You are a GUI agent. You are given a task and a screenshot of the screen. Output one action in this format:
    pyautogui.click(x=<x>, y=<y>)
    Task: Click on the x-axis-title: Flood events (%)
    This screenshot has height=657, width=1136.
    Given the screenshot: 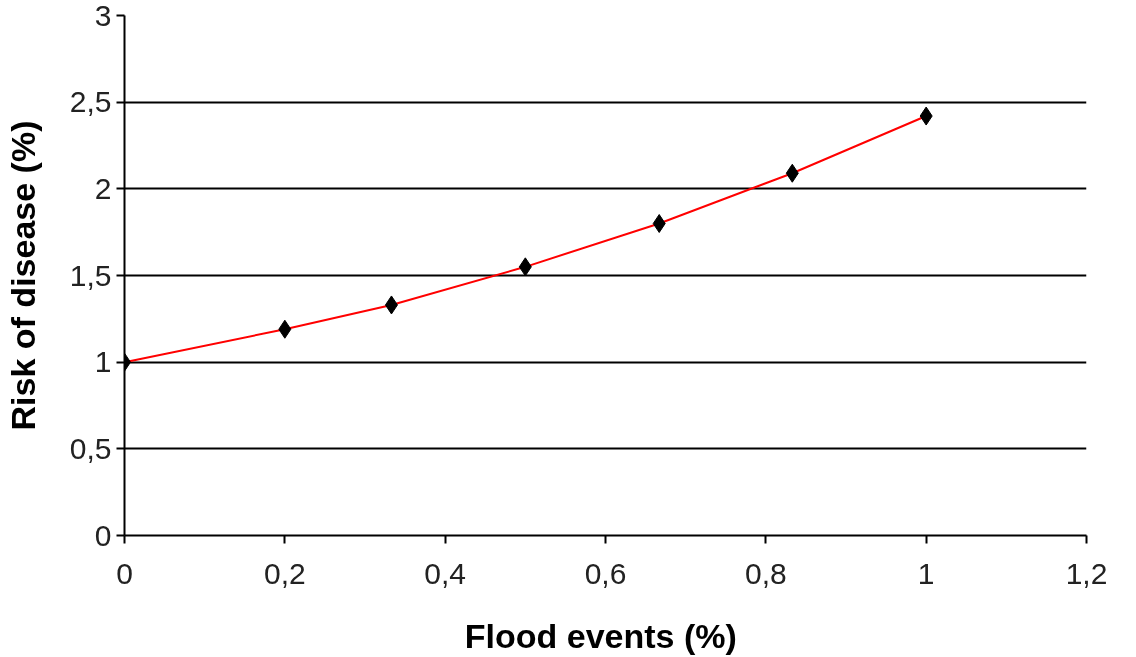 What is the action you would take?
    pyautogui.click(x=600, y=635)
    